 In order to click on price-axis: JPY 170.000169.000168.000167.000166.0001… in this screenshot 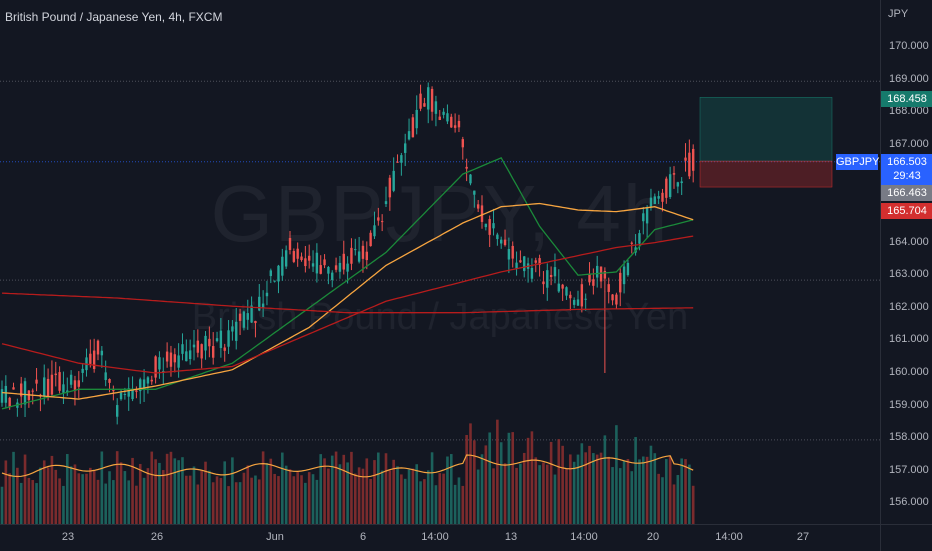, I will do `click(906, 262)`.